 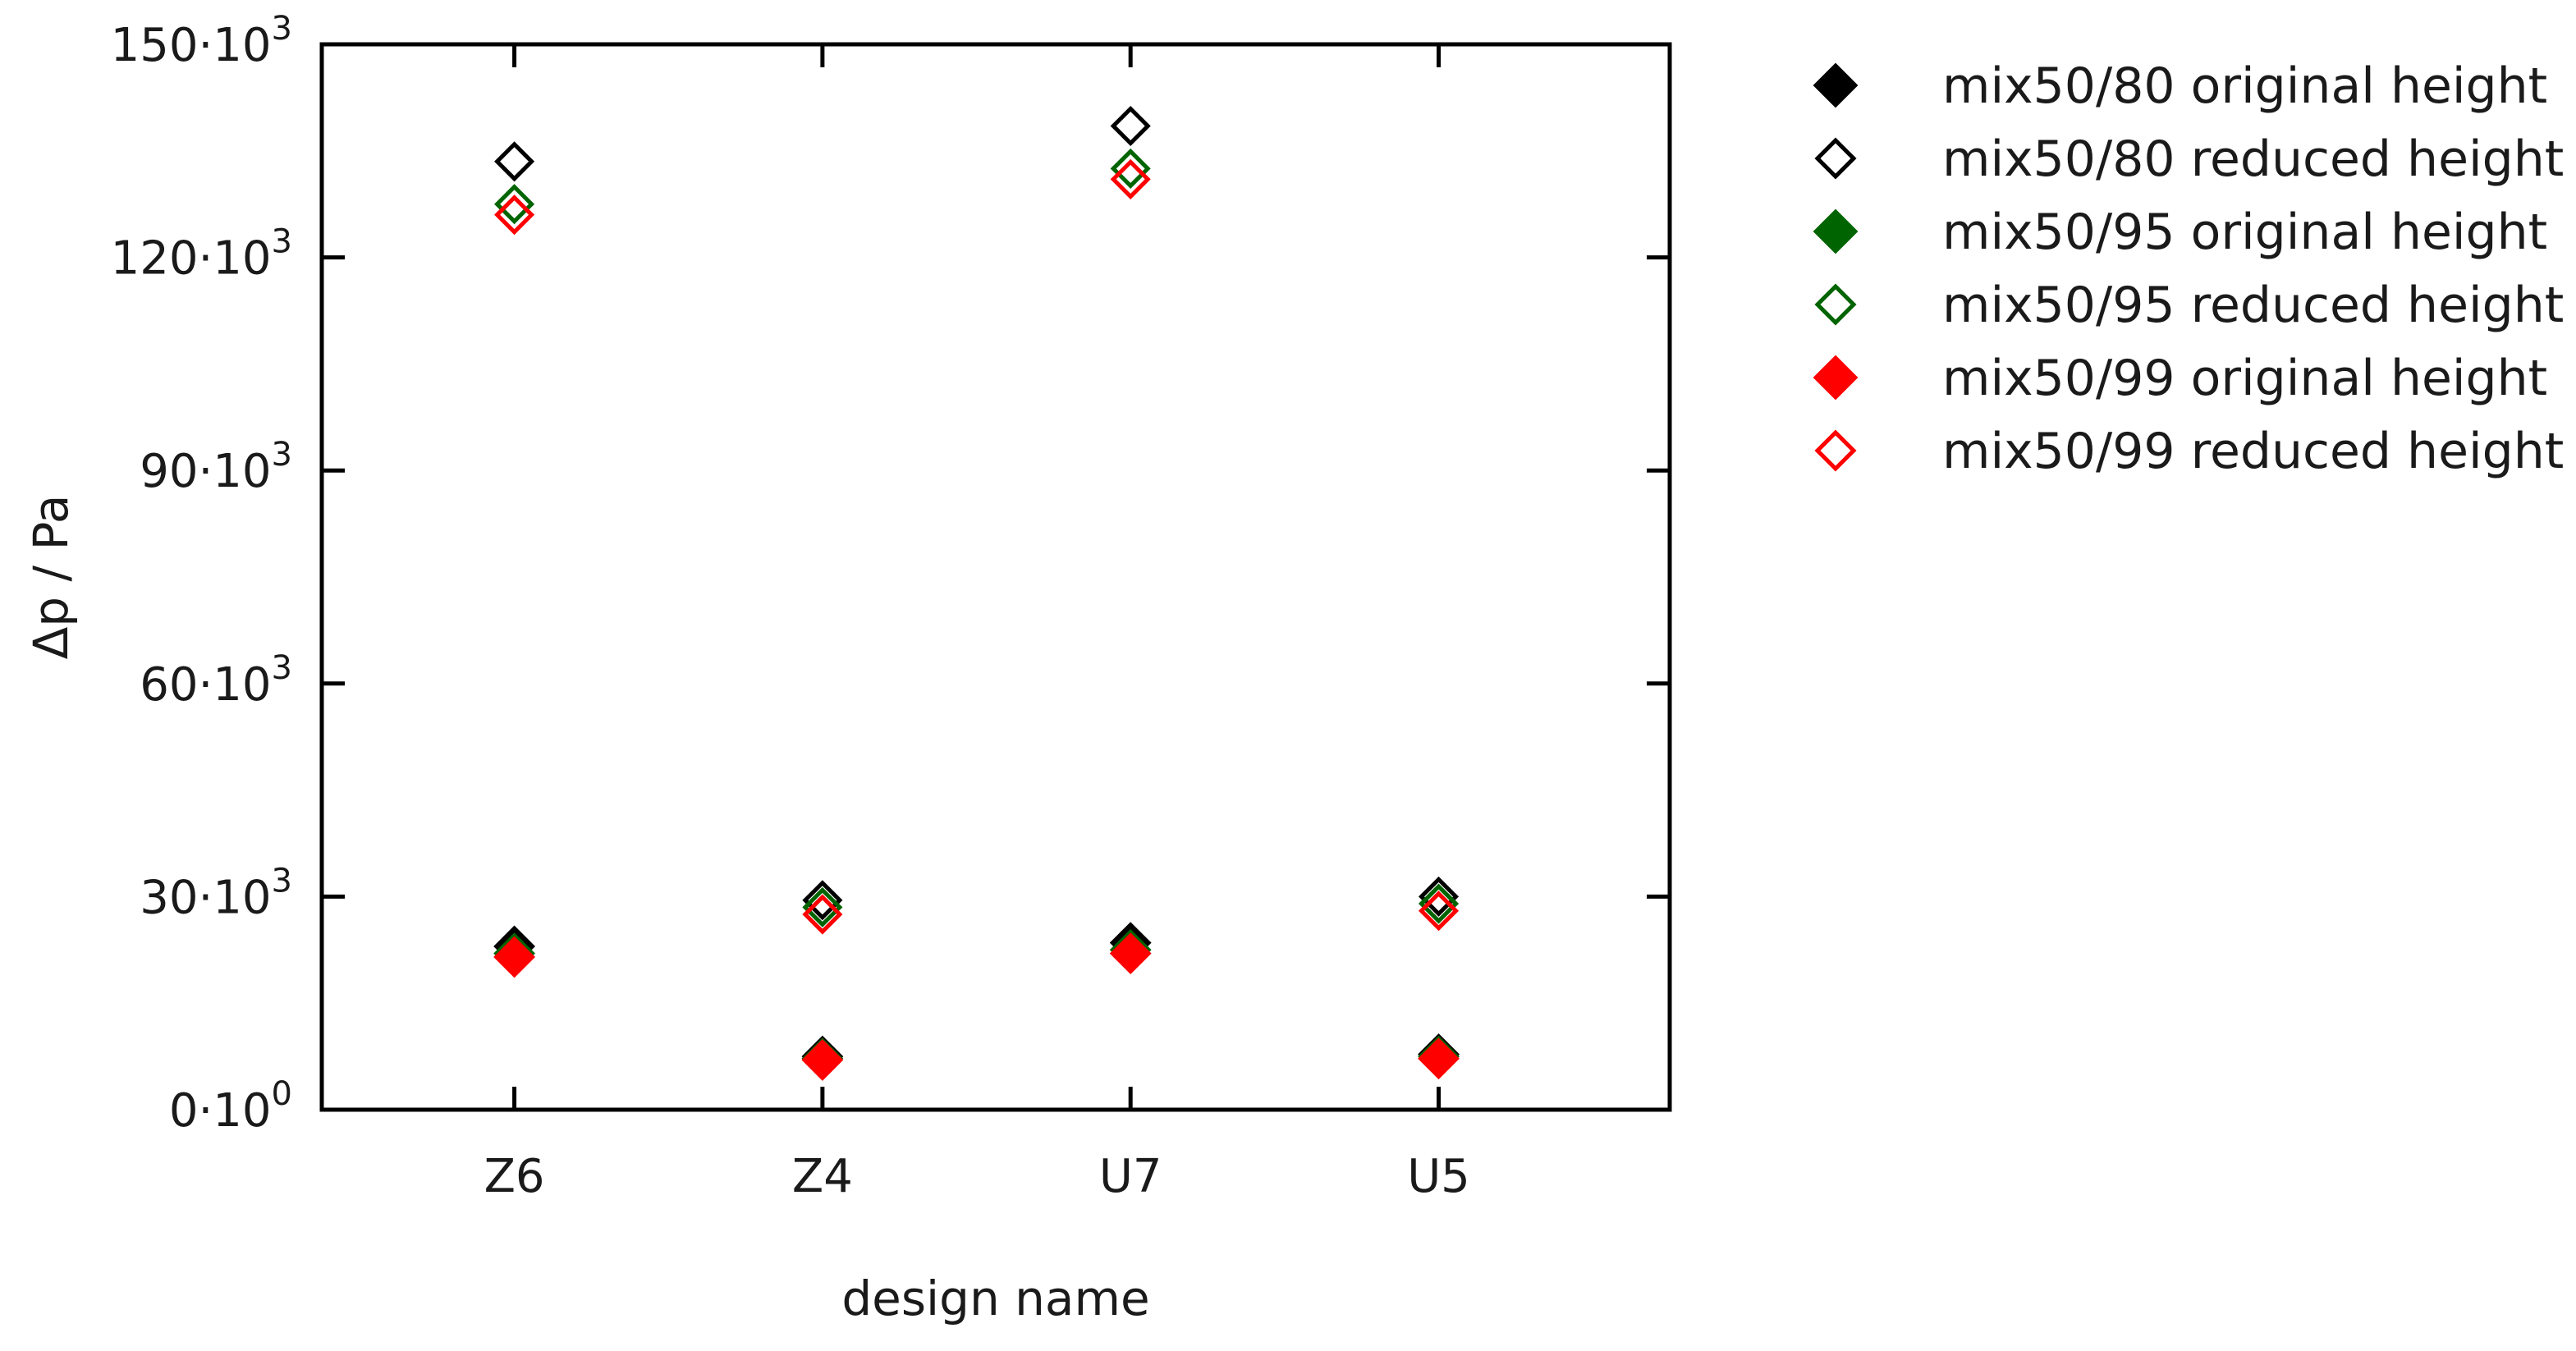 I want to click on legend-label: mix50/99 reduced height, so click(x=2253, y=452).